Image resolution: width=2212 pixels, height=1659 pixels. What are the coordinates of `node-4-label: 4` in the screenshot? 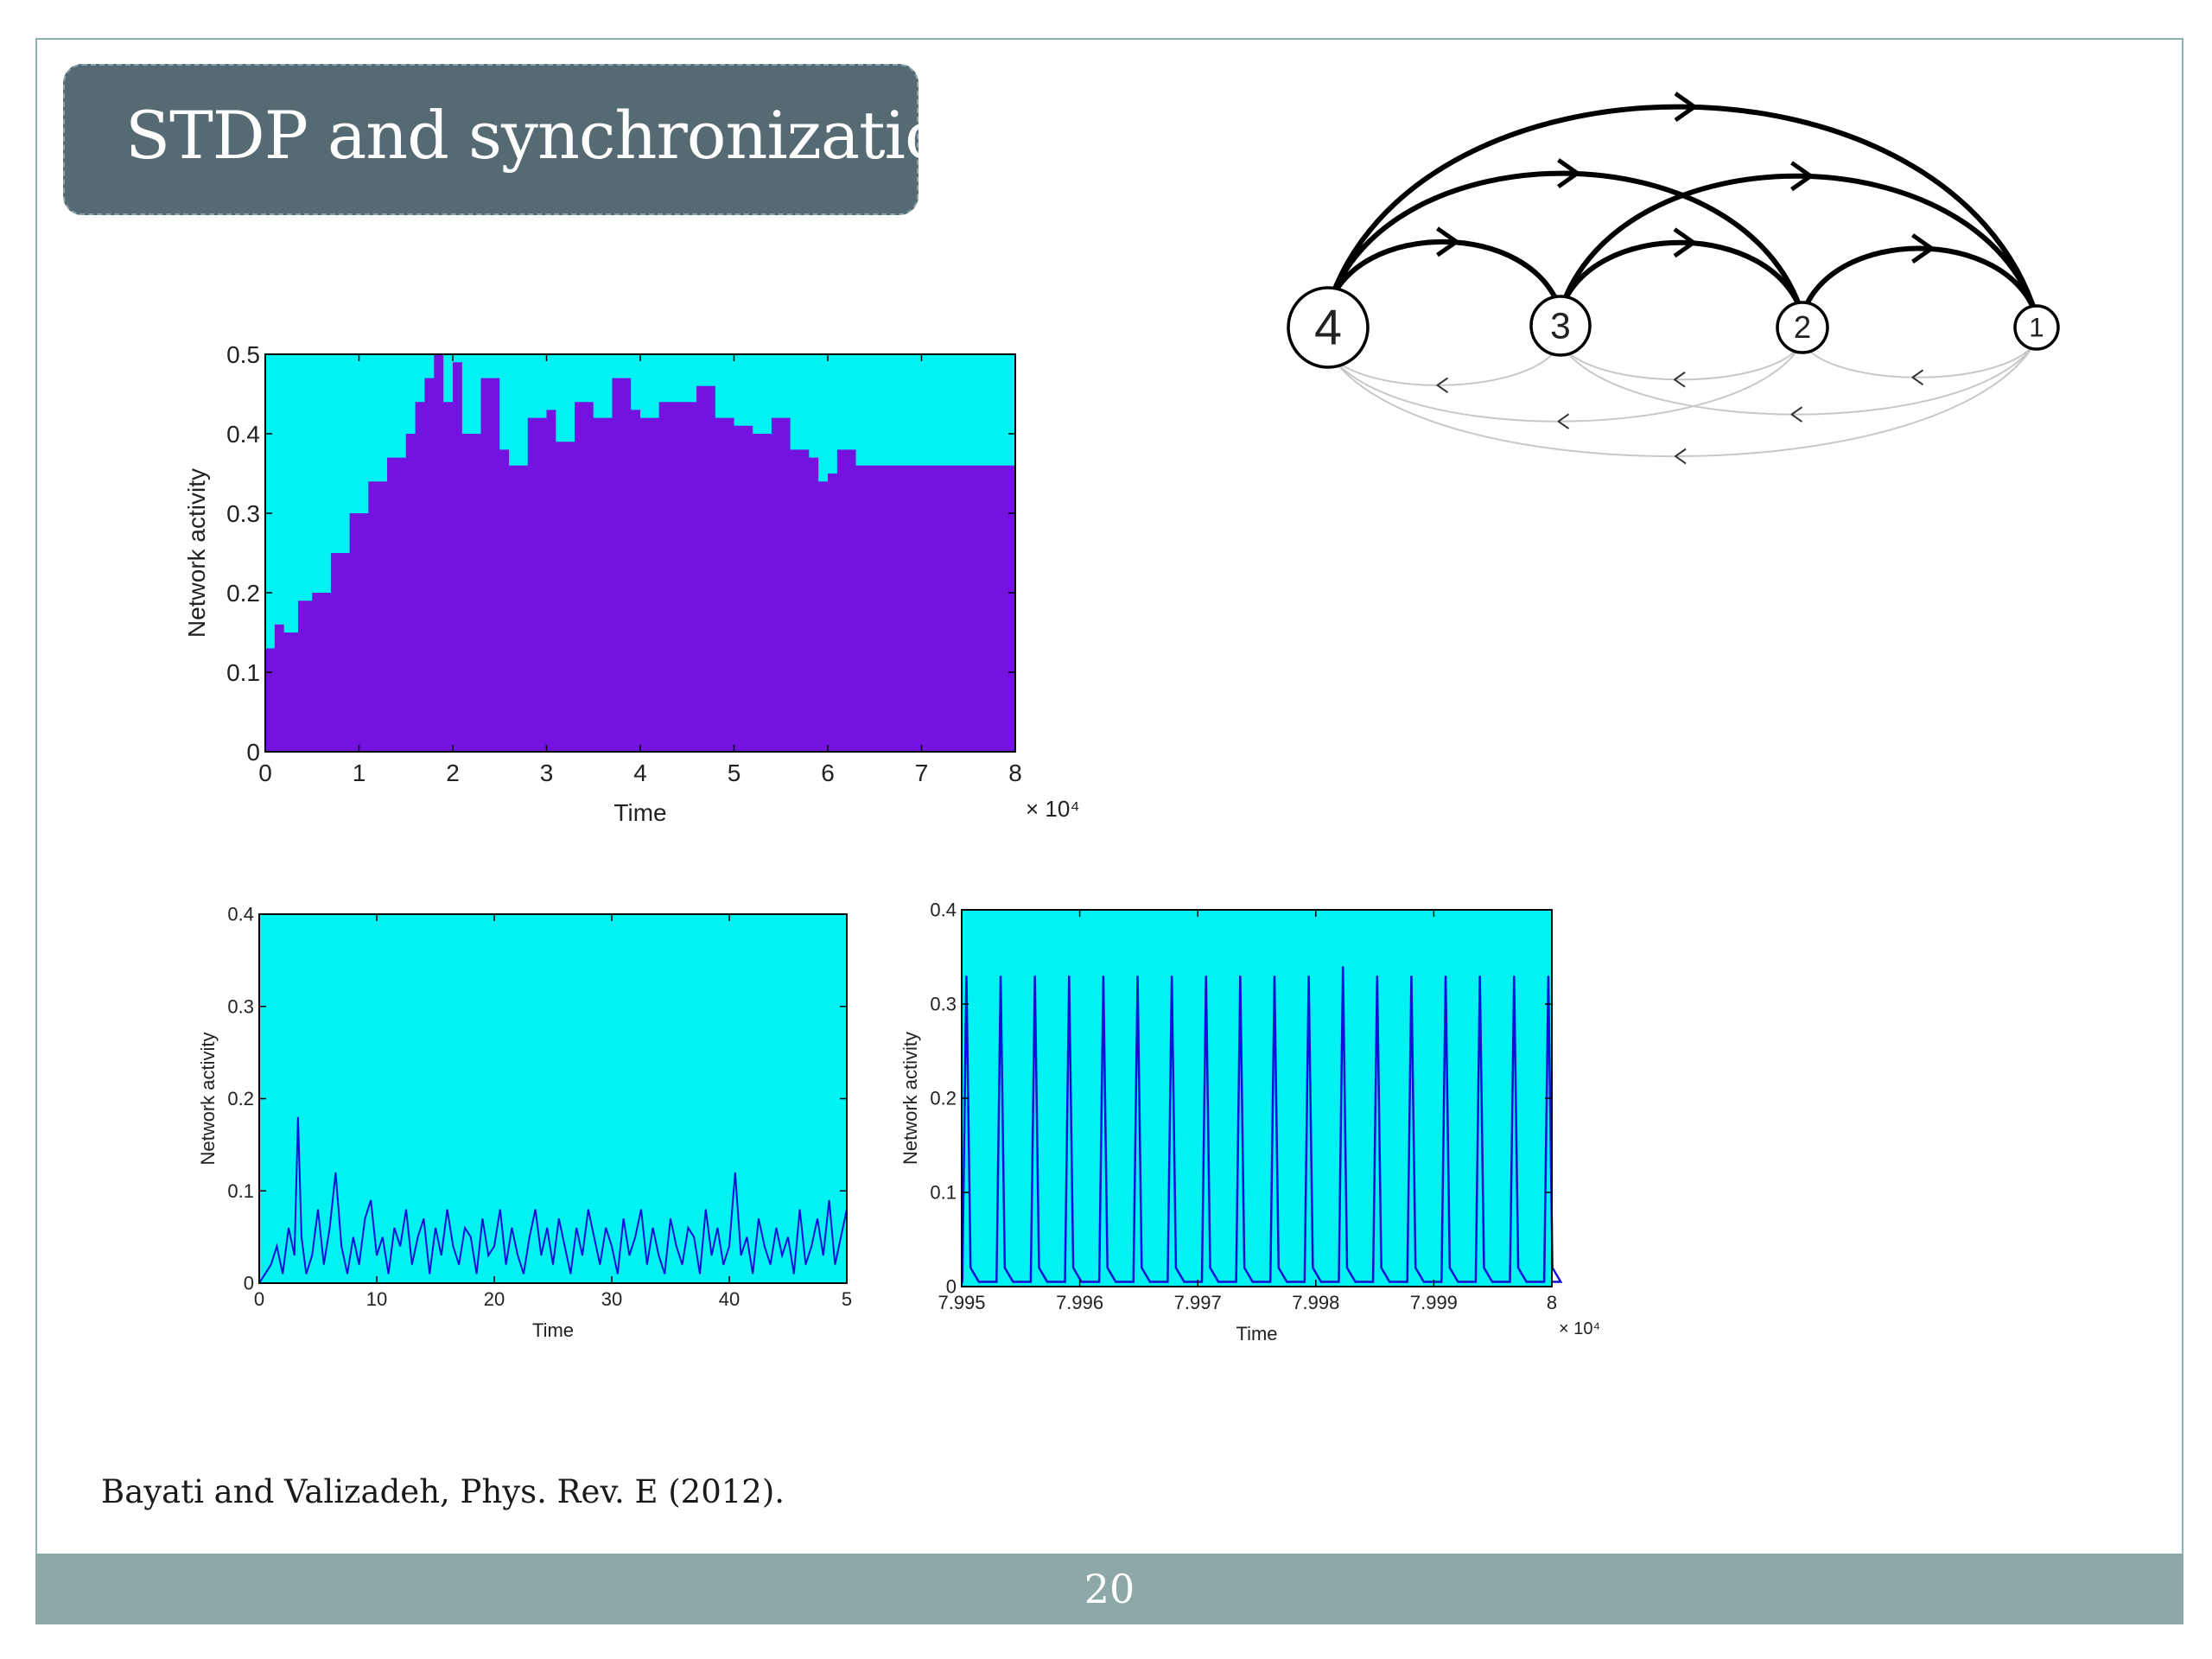 It's located at (1328, 327).